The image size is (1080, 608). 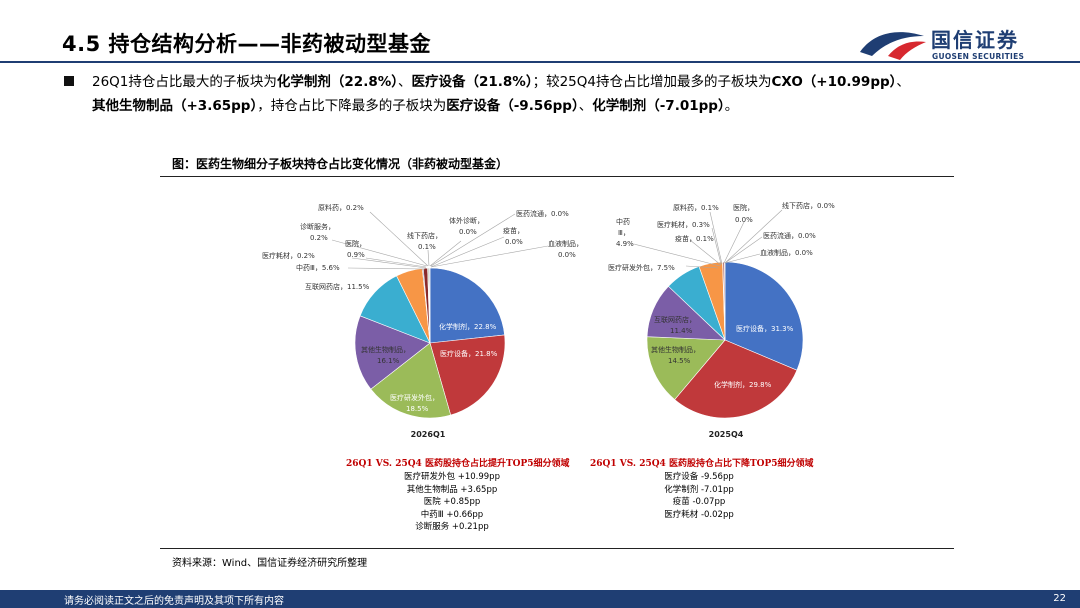 What do you see at coordinates (658, 106) in the screenshot?
I see `summary-highlight: 化学制剂（-7.01pp）` at bounding box center [658, 106].